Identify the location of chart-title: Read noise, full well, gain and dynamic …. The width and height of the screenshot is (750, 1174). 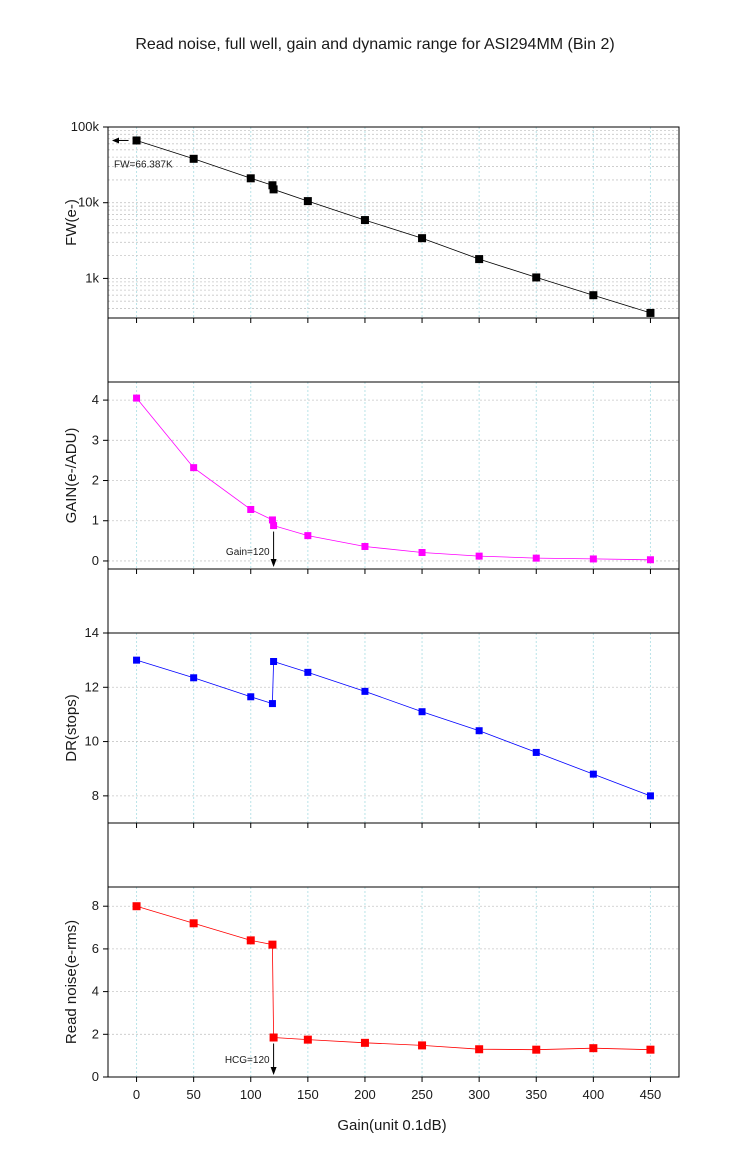
(375, 44).